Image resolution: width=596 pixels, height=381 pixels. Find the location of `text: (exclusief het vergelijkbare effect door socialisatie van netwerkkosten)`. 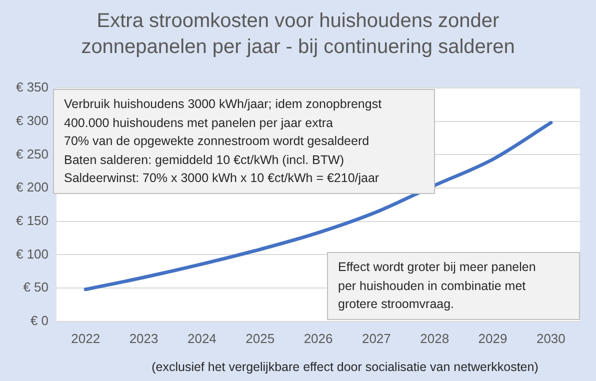

text: (exclusief het vergelijkbare effect door socialisatie van netwerkkosten) is located at coordinates (345, 367).